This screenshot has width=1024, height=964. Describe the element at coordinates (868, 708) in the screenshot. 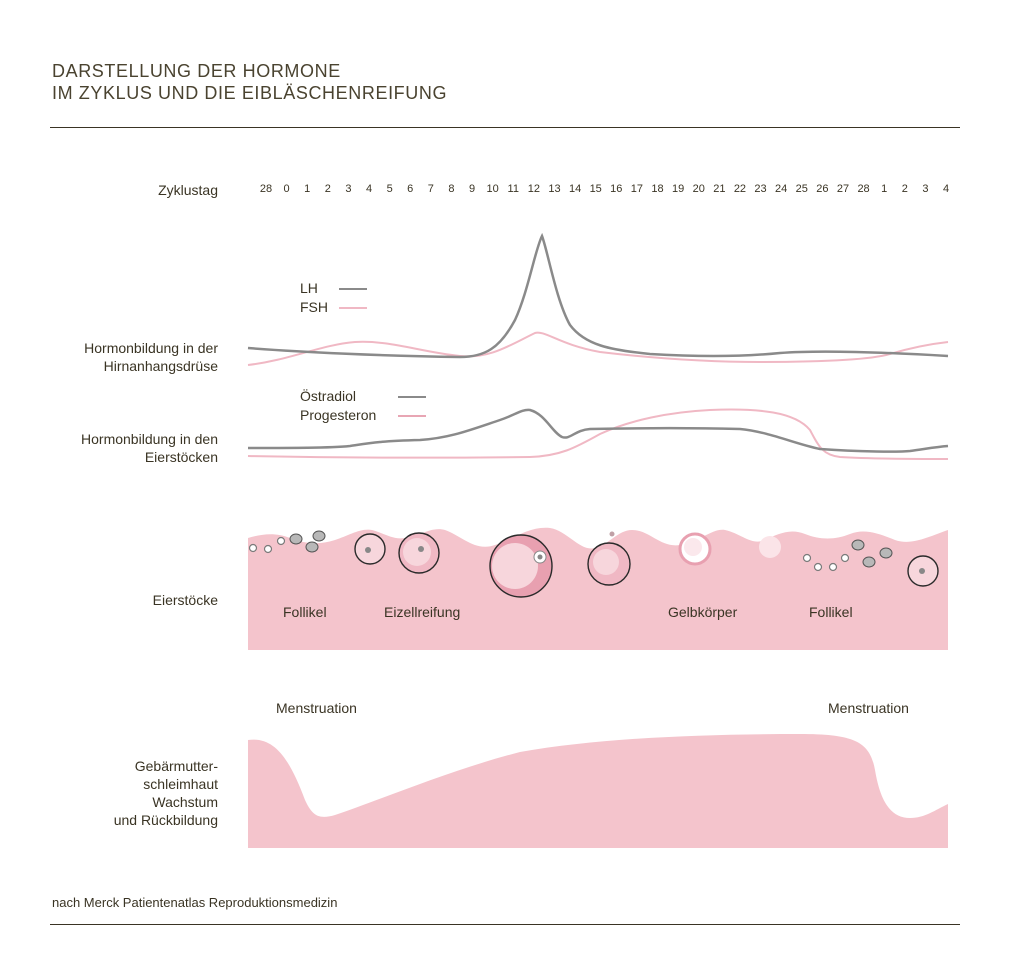

I see `menstruation-label-right: Menstruation` at that location.